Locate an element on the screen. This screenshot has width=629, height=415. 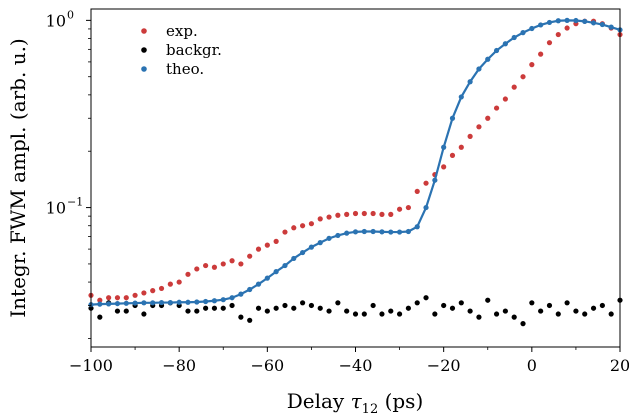
y-axis-label: Integr. FWM ampl. (arb. u.) is located at coordinates (18, 177).